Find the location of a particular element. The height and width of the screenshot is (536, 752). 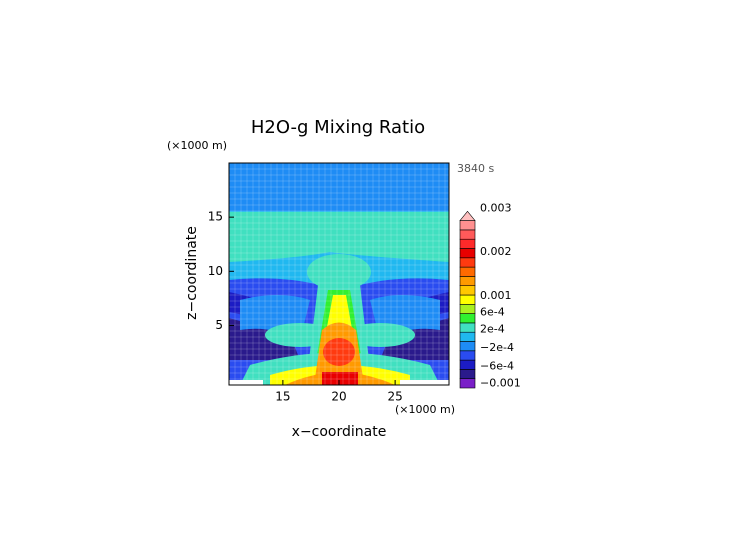

colorbar-label: −0.001 is located at coordinates (500, 382).